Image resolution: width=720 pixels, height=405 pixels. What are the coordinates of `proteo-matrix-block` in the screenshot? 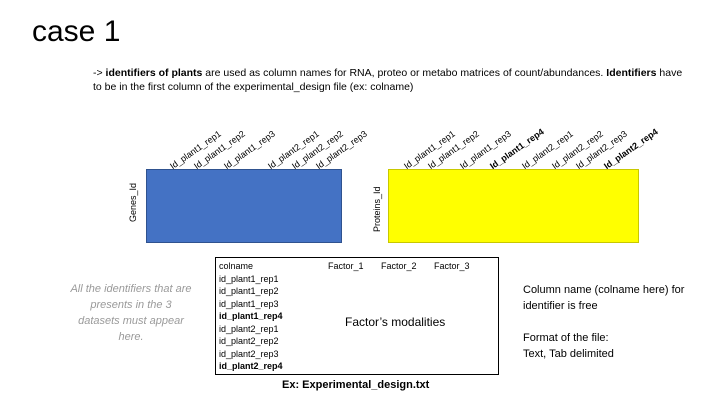 It's located at (513, 206).